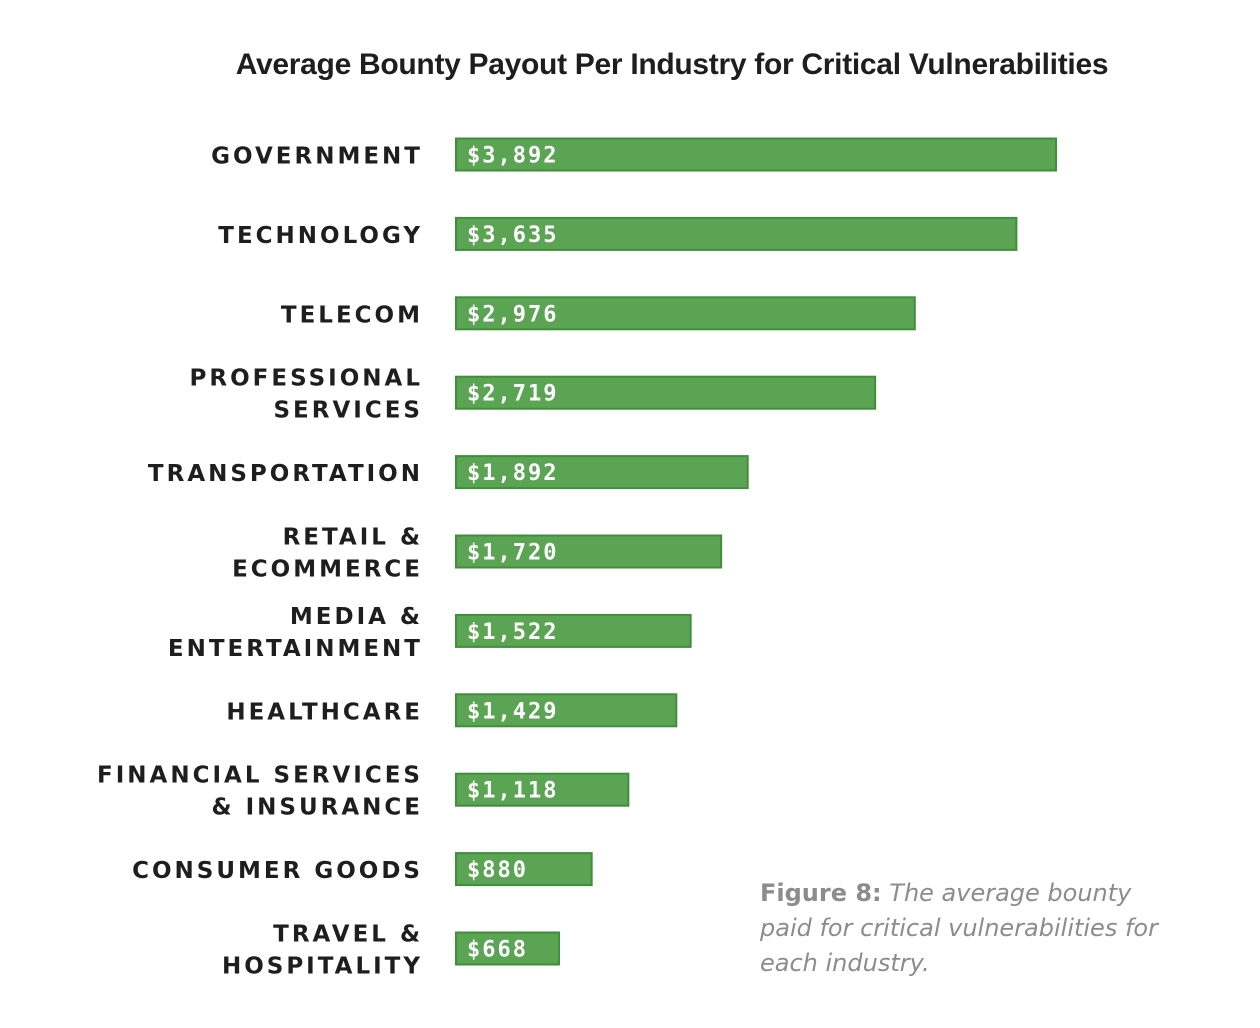 This screenshot has height=1028, width=1260. I want to click on bar-value-label-retail-and-ecommerce: $1,720, so click(512, 553).